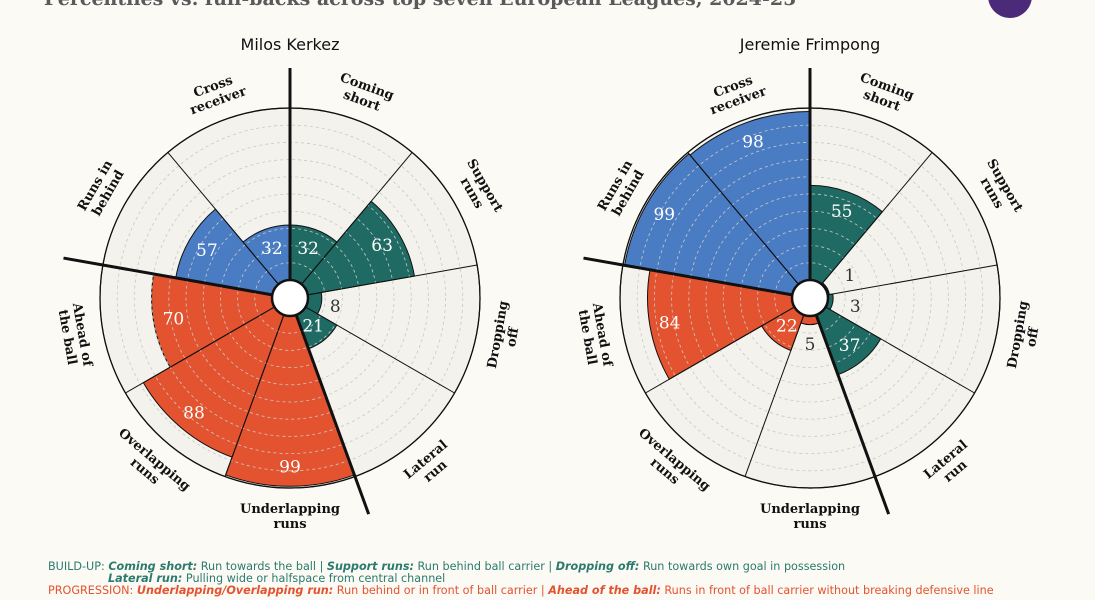  I want to click on value-label-lateral-run: 37, so click(850, 346).